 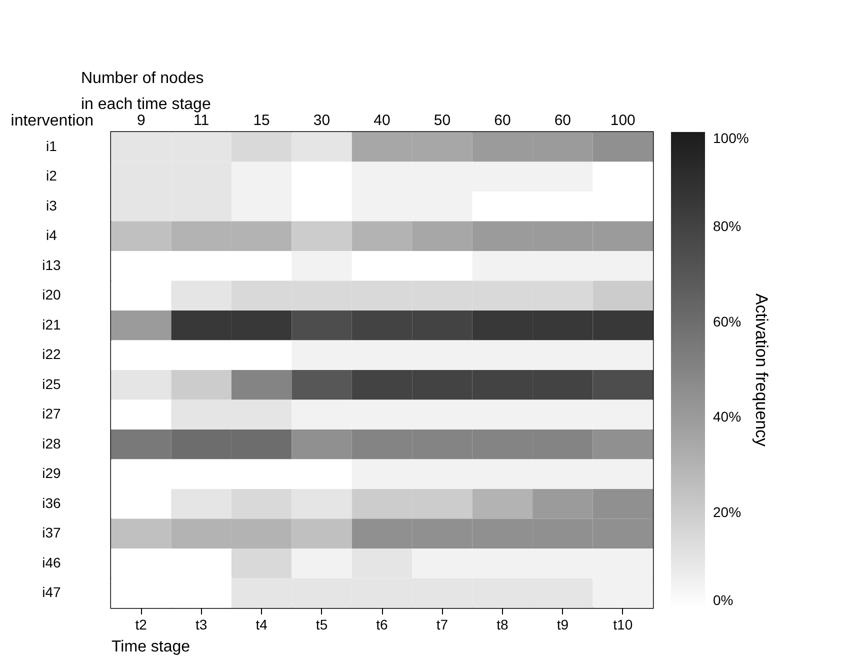 I want to click on text: 15, so click(x=261, y=120).